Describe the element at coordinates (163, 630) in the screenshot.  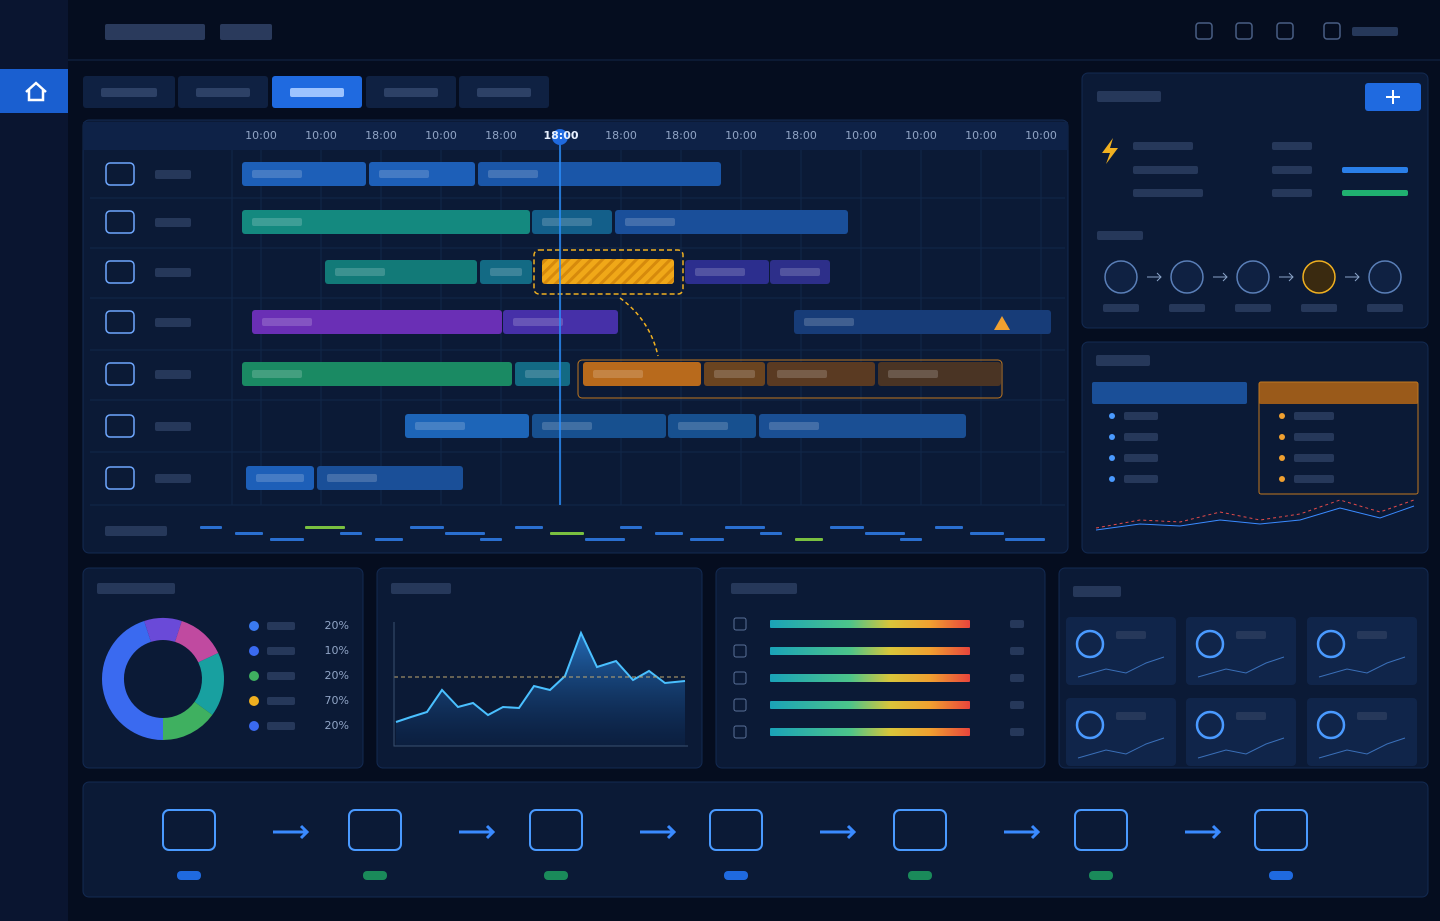
I see `donut-segment` at that location.